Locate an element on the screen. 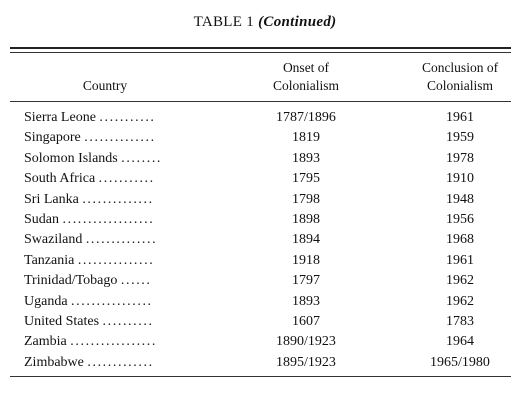  onset-cell: 1787/1896 is located at coordinates (306, 117).